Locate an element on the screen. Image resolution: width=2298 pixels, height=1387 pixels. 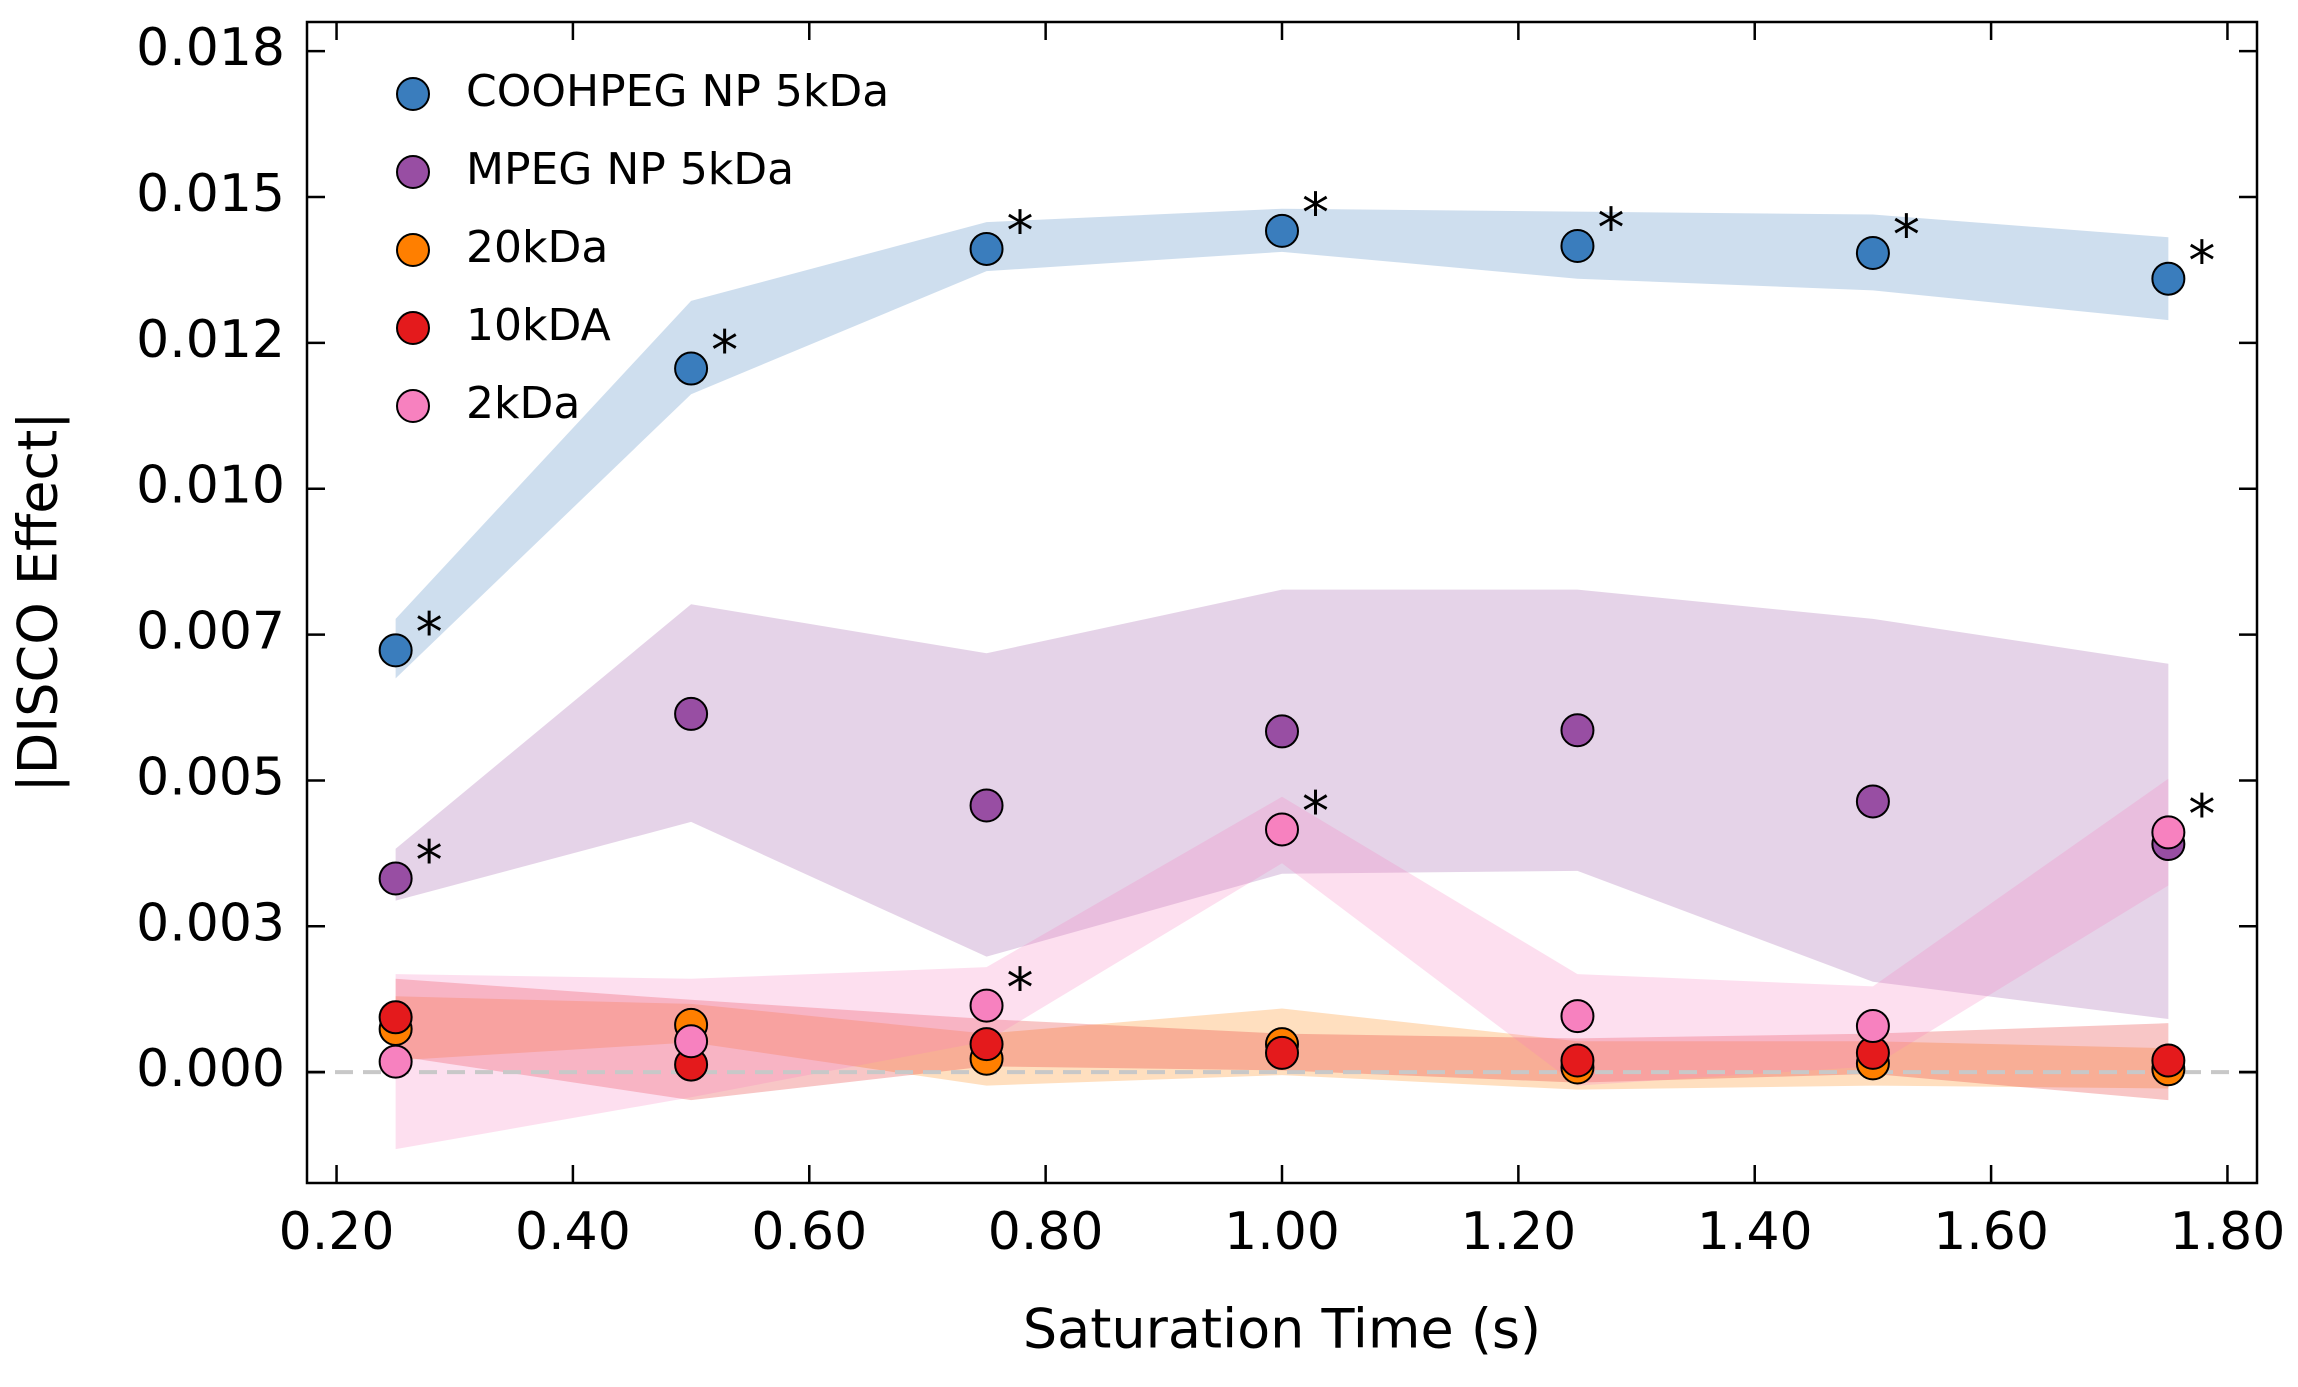
y-tick-label: 0.018 is located at coordinates (210, 48).